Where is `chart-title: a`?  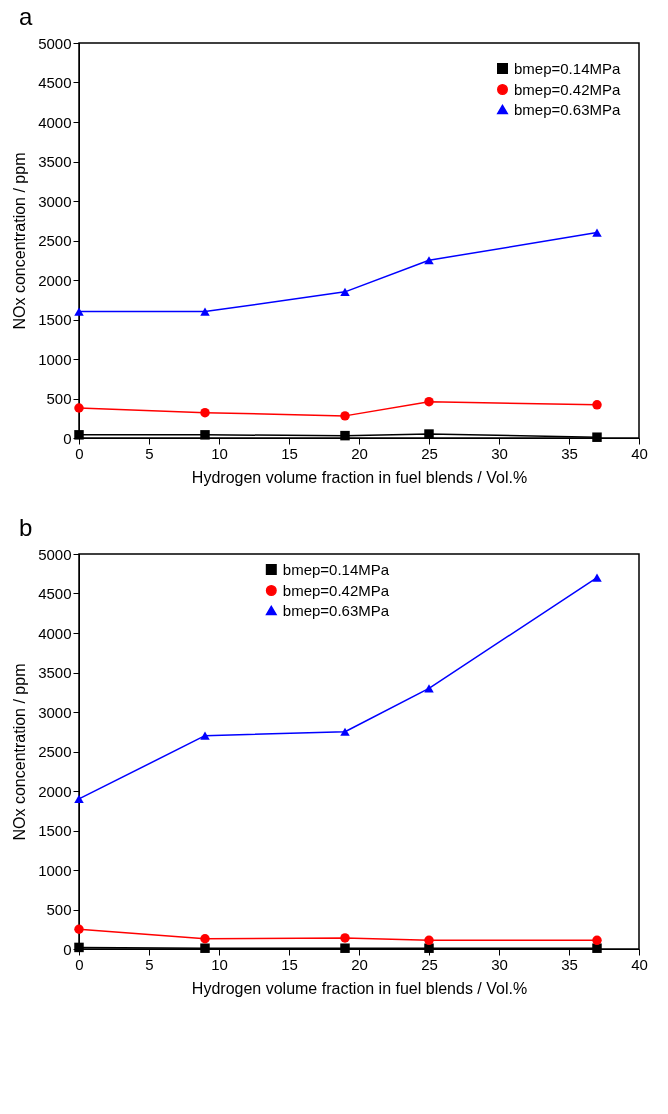 chart-title: a is located at coordinates (26, 16).